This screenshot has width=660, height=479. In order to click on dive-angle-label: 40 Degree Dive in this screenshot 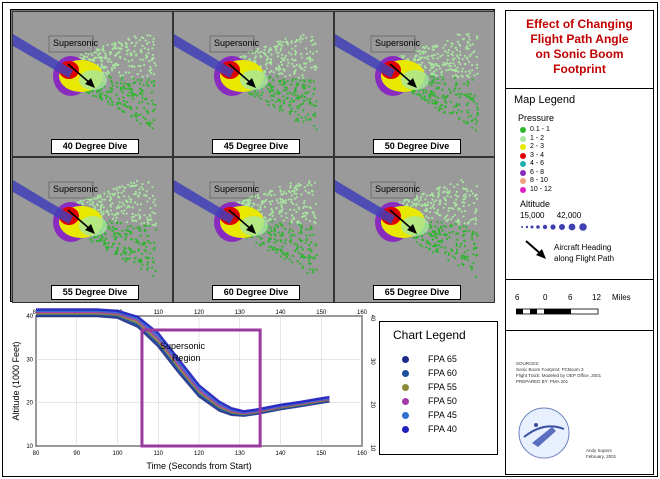, I will do `click(95, 146)`.